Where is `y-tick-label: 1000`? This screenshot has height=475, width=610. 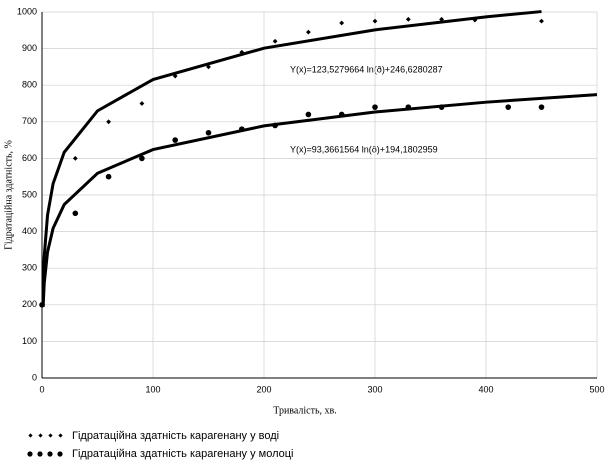
y-tick-label: 1000 is located at coordinates (27, 11).